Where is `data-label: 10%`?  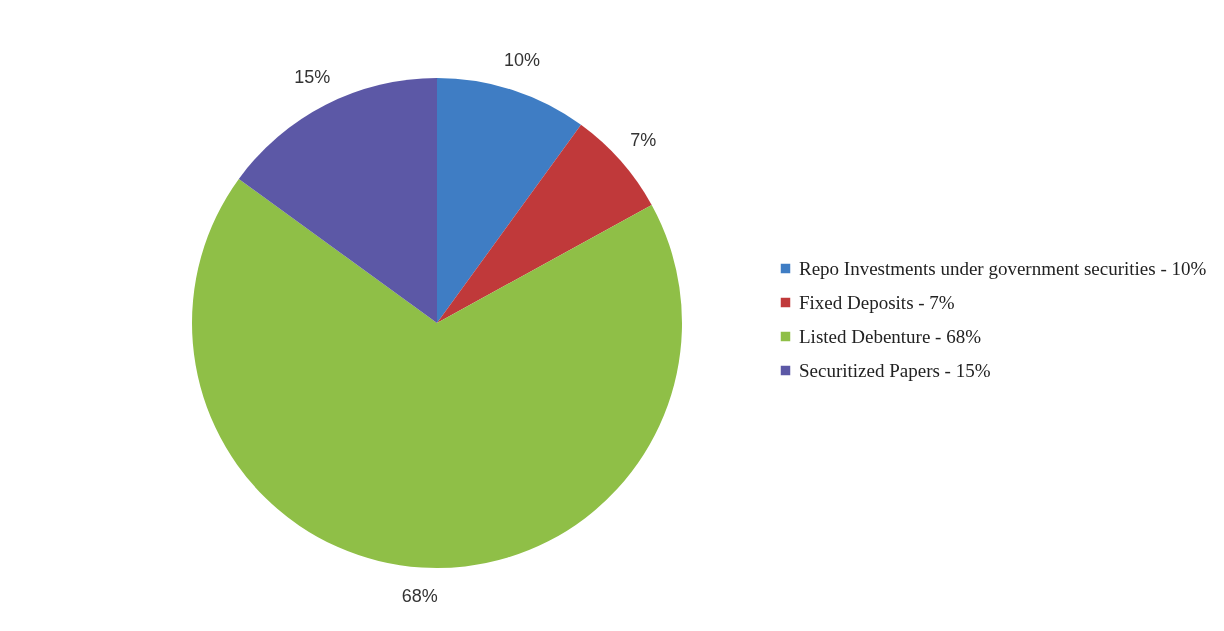
data-label: 10% is located at coordinates (521, 60).